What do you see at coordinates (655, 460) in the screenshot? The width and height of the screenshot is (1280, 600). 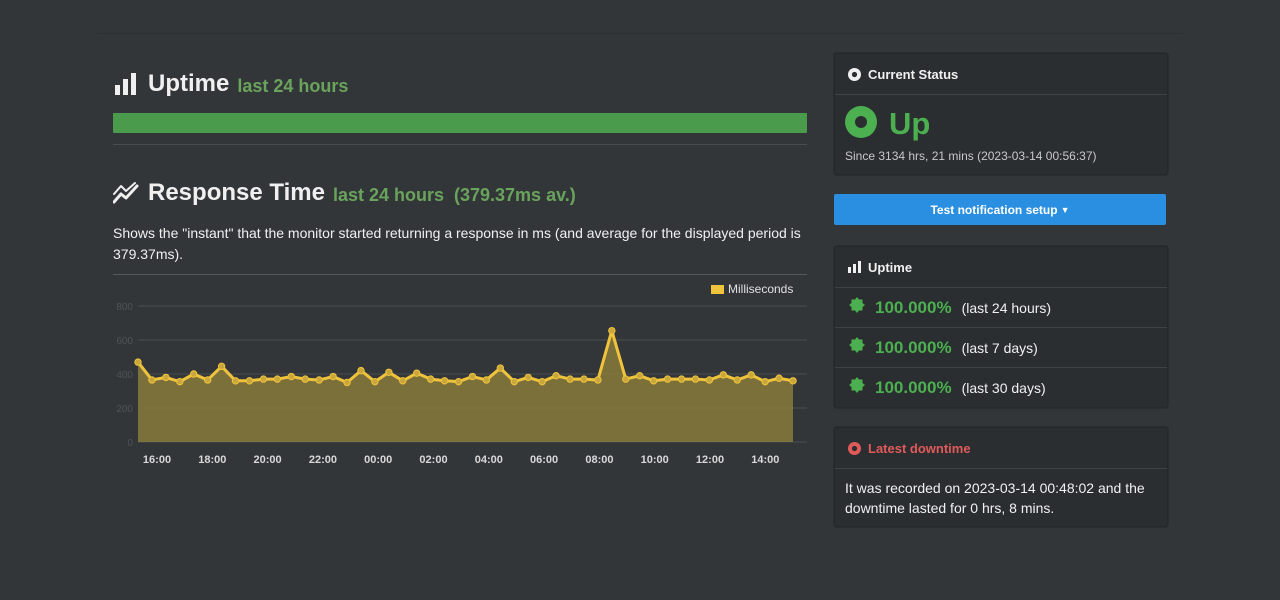 I see `x-tick-label: 10:00` at bounding box center [655, 460].